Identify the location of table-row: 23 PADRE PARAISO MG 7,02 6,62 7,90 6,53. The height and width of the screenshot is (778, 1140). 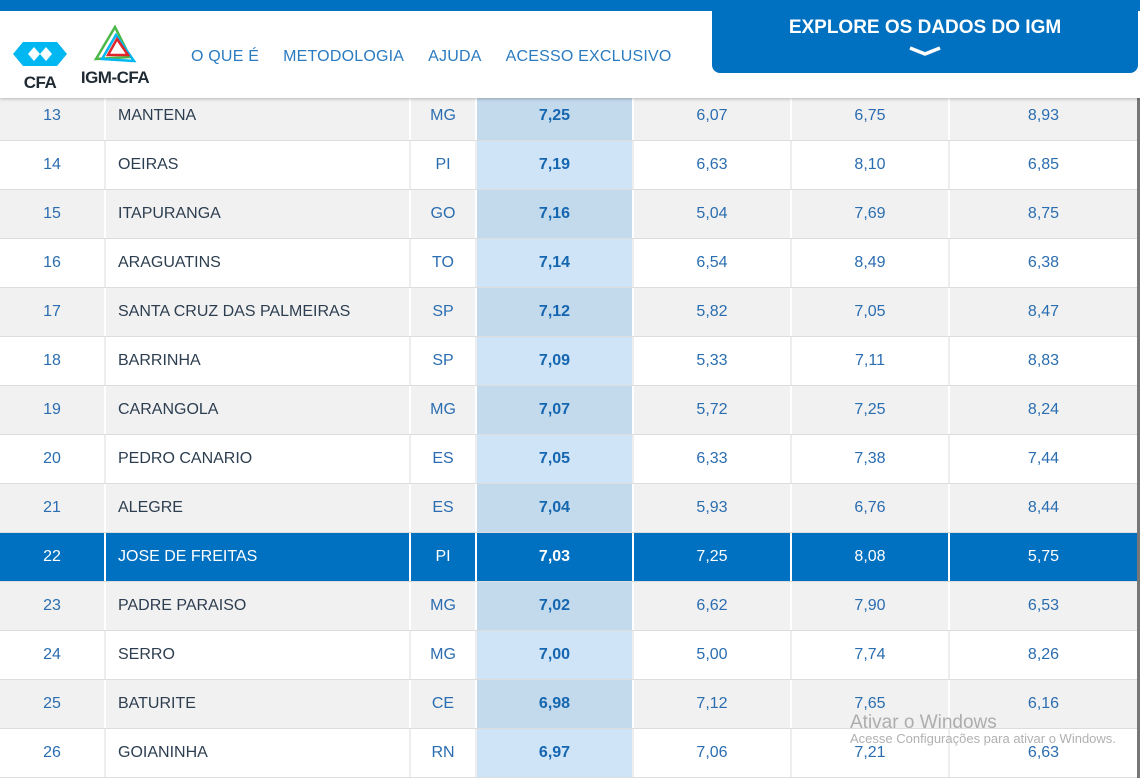
(568, 606).